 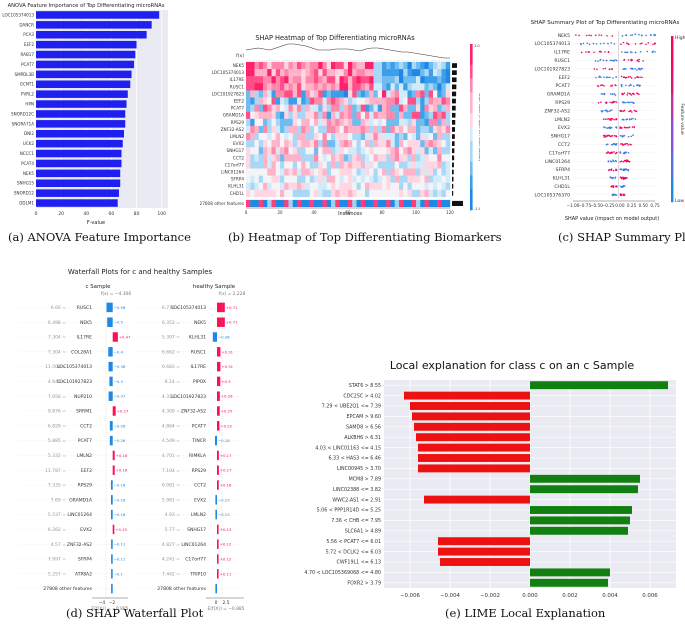 What do you see at coordinates (226, 573) in the screenshot?
I see `waterfall-contribution-label: +0.11` at bounding box center [226, 573].